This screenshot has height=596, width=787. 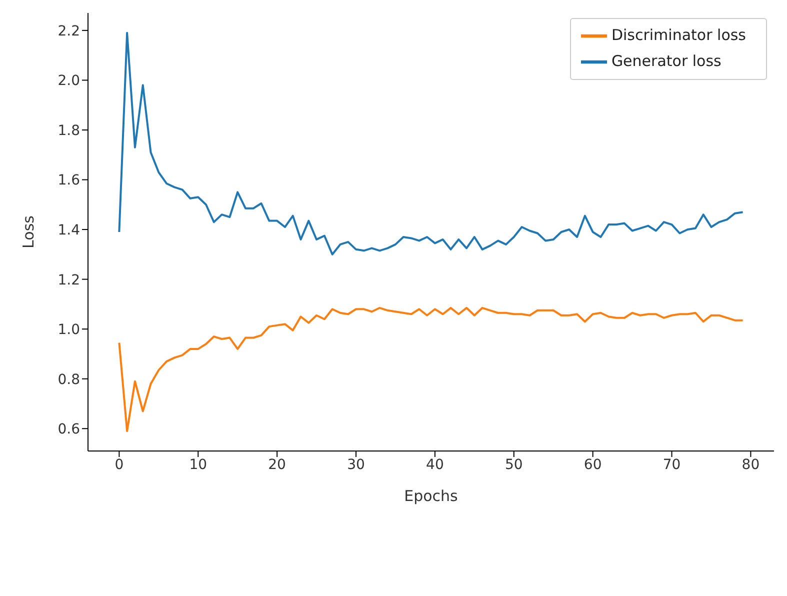 I want to click on x-tick-label: 20, so click(x=277, y=464).